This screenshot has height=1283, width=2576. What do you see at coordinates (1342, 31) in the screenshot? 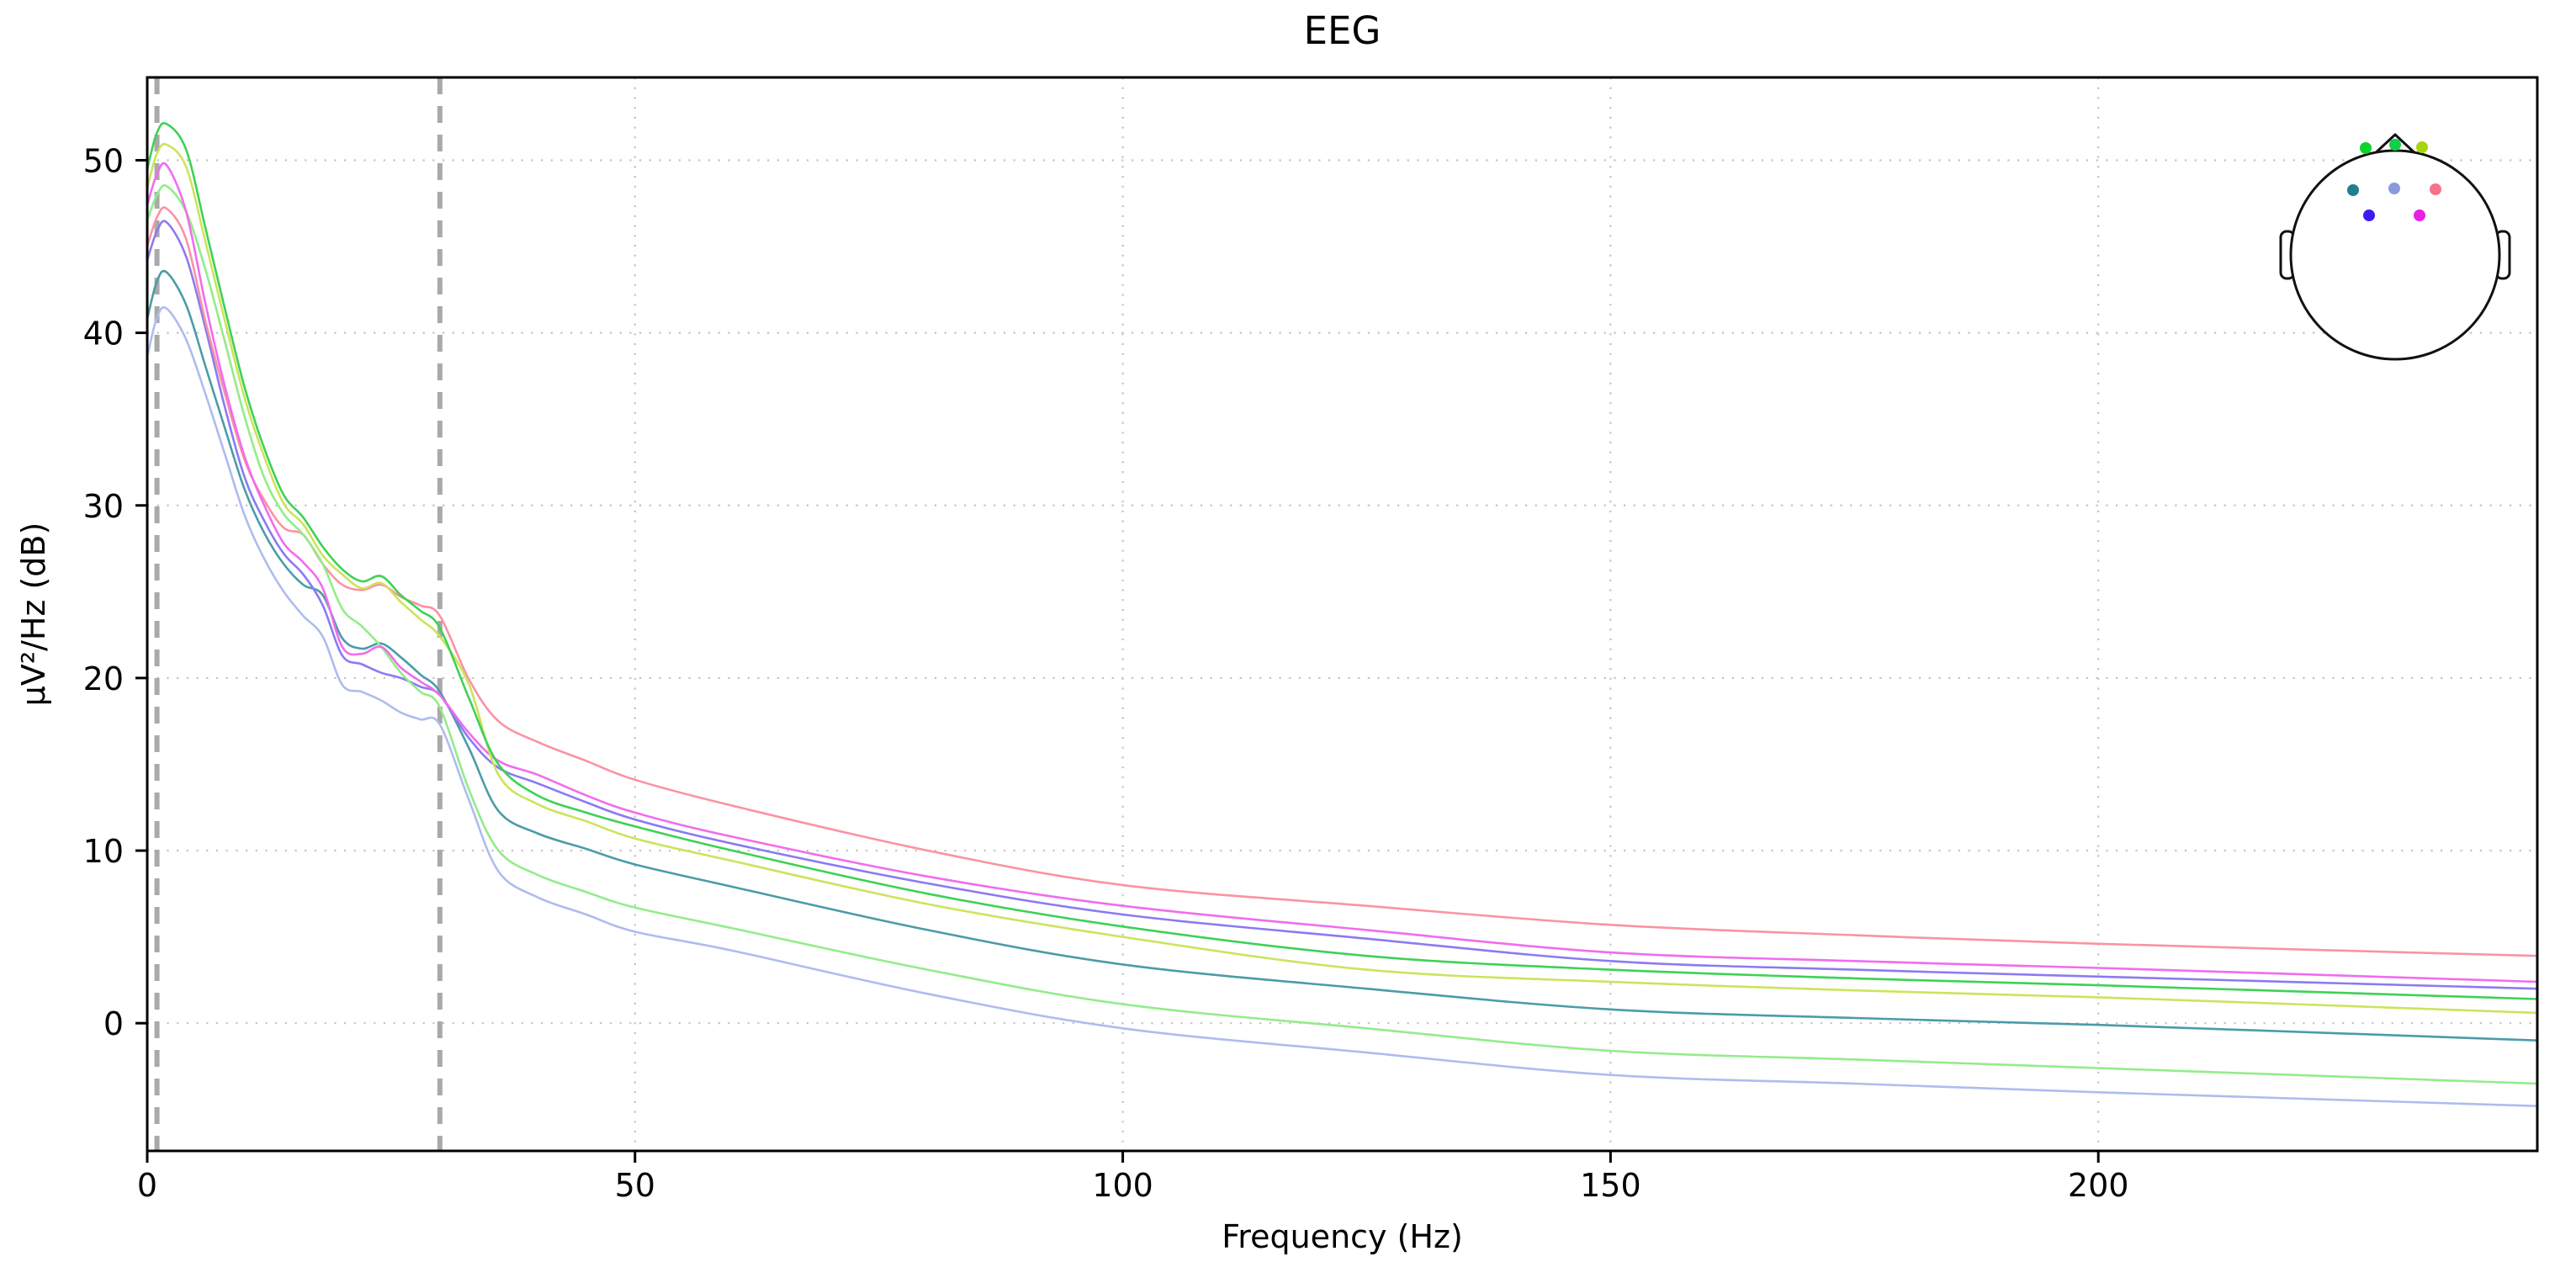
I see `chart-title: EEG` at bounding box center [1342, 31].